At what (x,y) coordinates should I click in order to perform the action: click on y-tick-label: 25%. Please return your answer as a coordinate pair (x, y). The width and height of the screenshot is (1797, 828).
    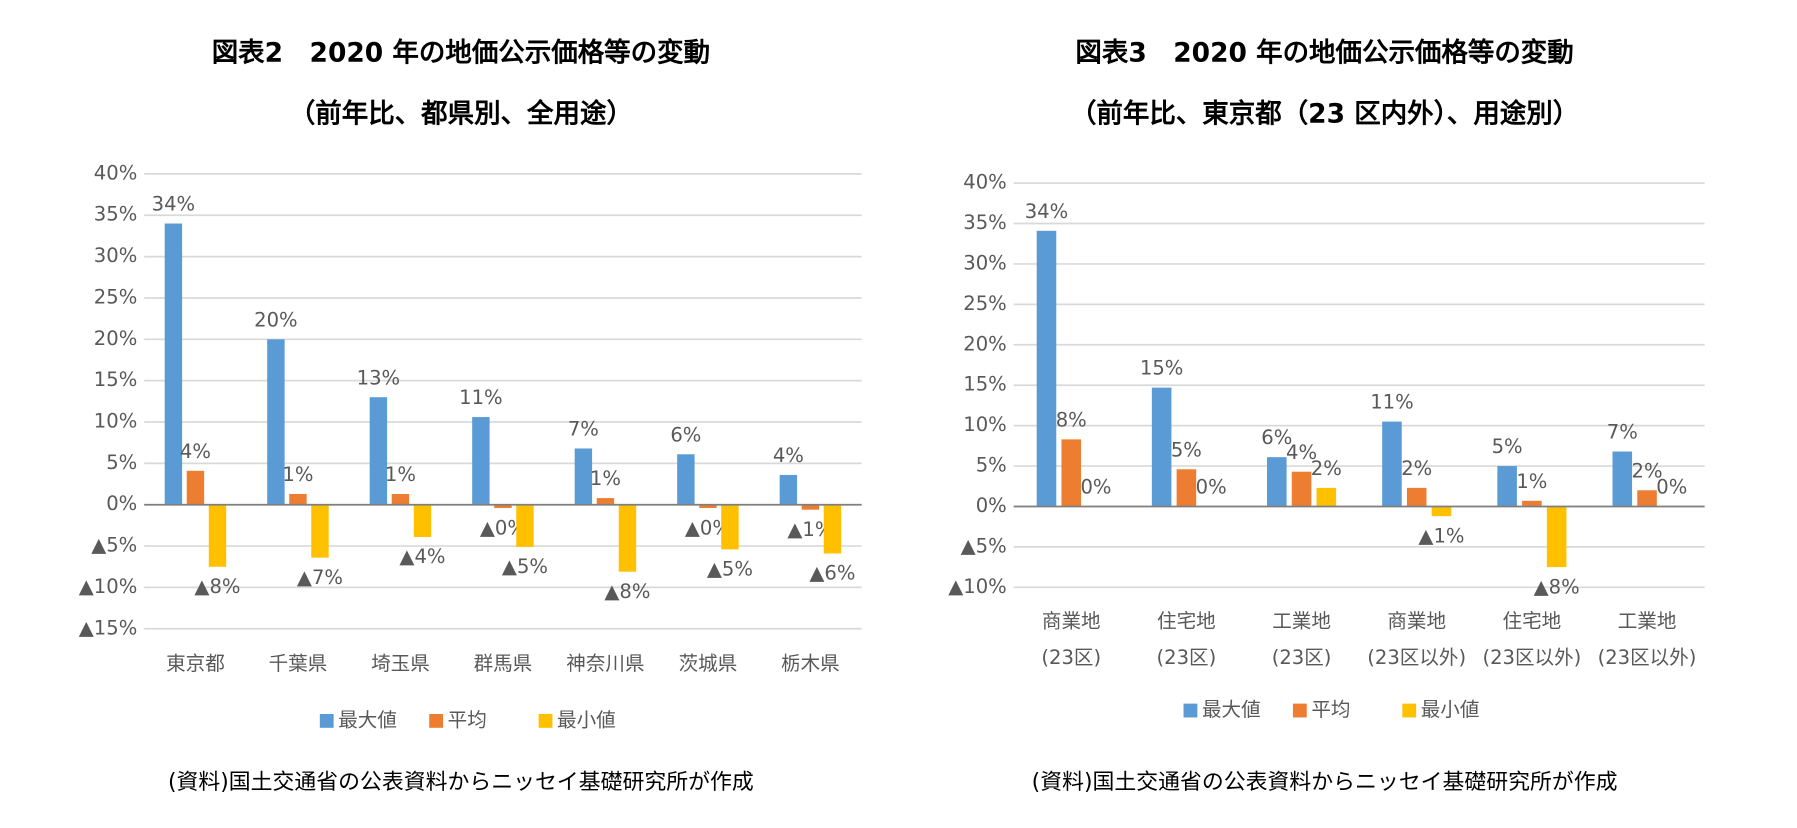
    Looking at the image, I should click on (984, 303).